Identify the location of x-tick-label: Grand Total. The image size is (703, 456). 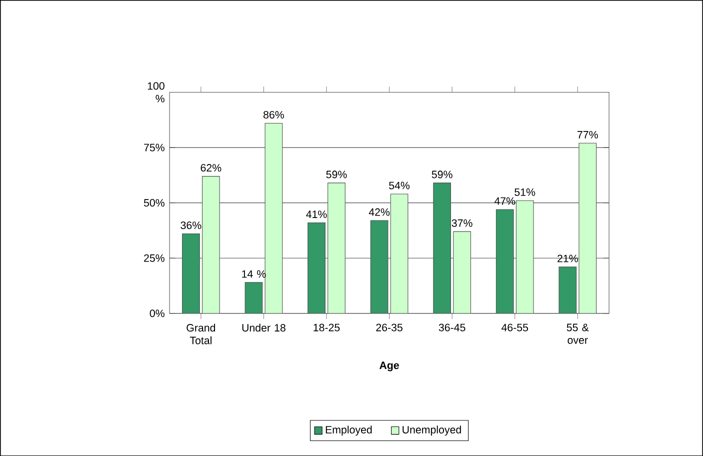
(201, 334).